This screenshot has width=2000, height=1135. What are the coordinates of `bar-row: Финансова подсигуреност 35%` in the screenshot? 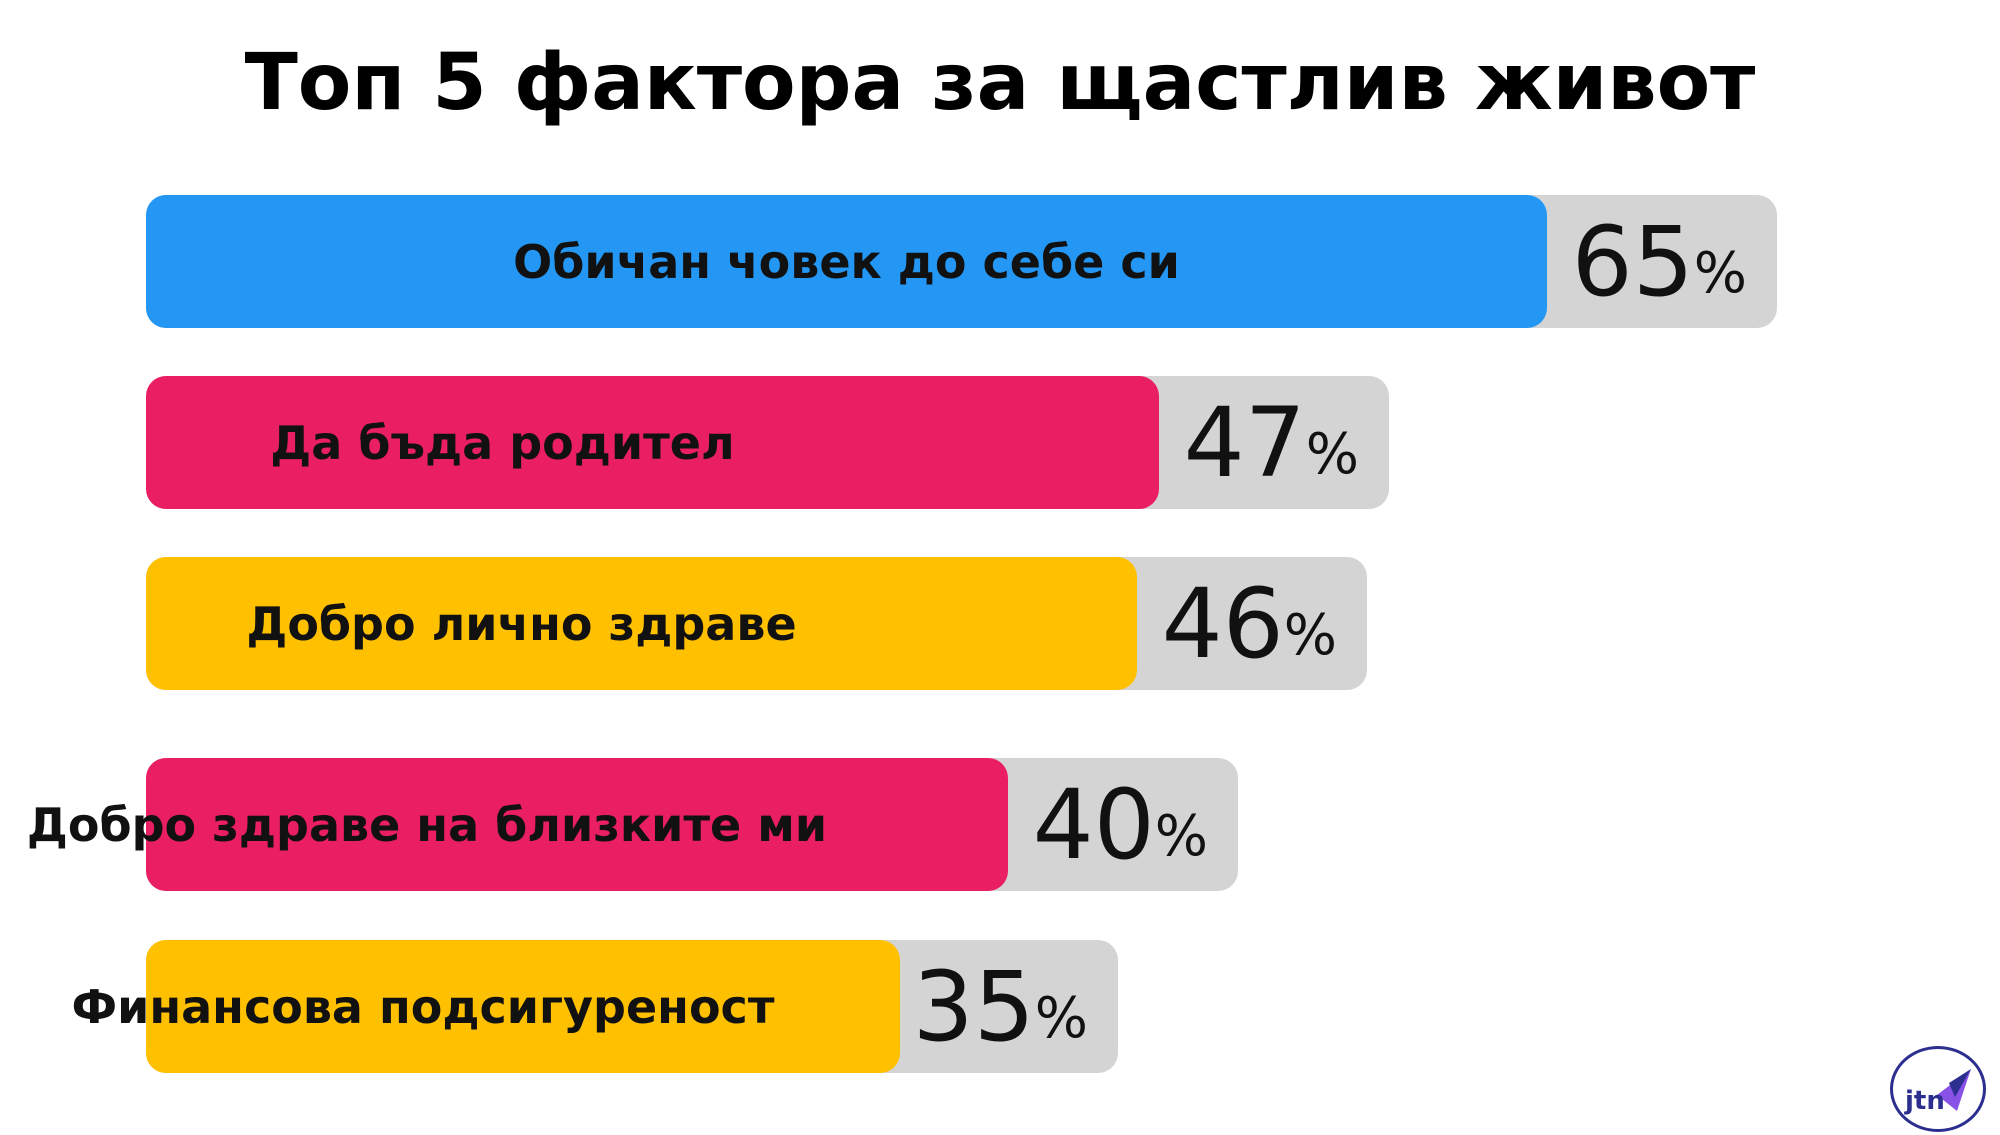 It's located at (595, 1006).